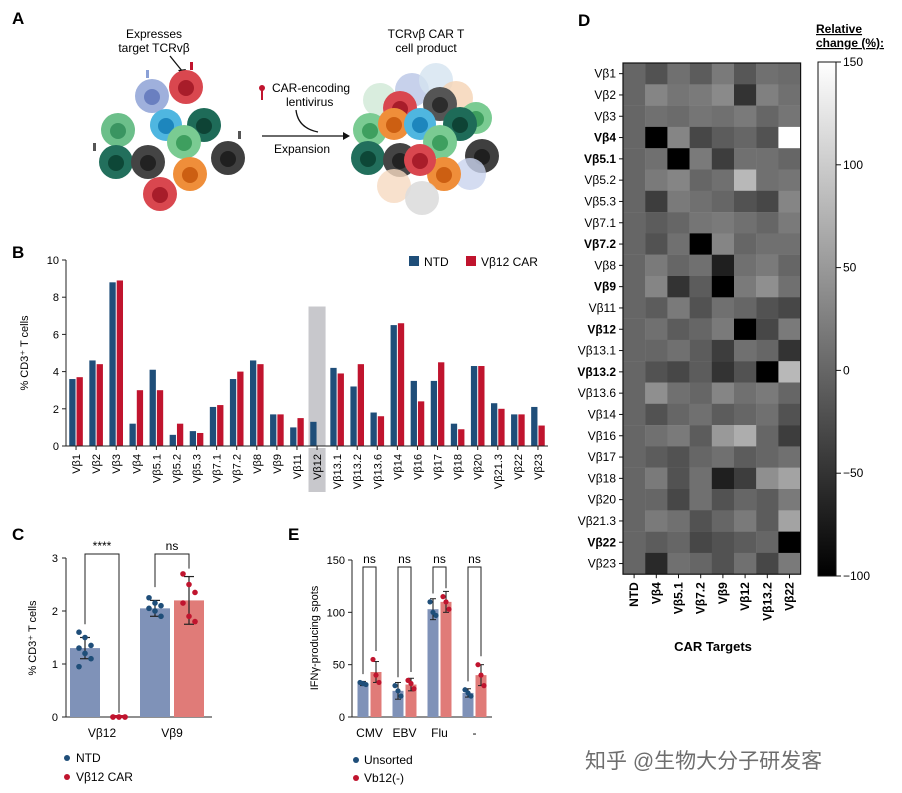 Image resolution: width=902 pixels, height=793 pixels. Describe the element at coordinates (358, 471) in the screenshot. I see `b-x-tick-label: Vβ13.2` at that location.